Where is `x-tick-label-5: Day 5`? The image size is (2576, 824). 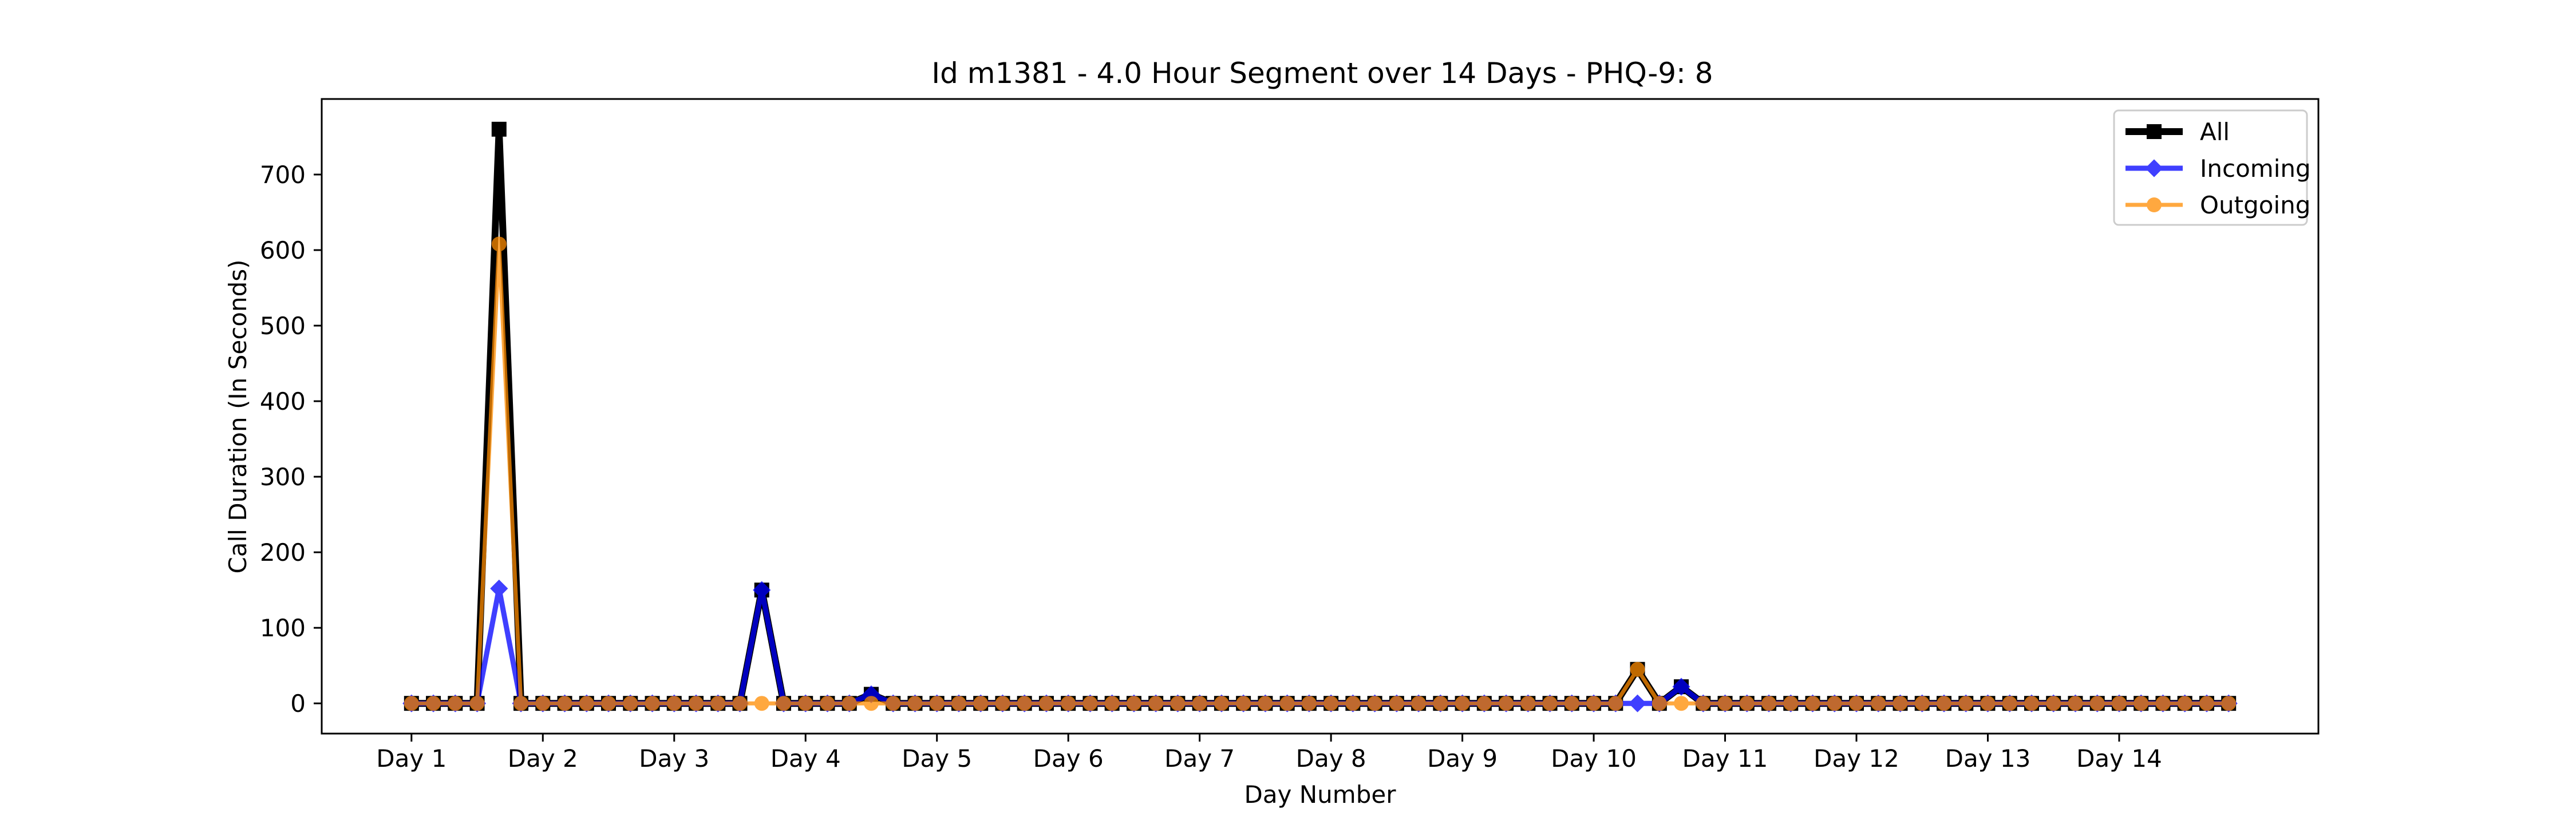
x-tick-label-5: Day 5 is located at coordinates (937, 758).